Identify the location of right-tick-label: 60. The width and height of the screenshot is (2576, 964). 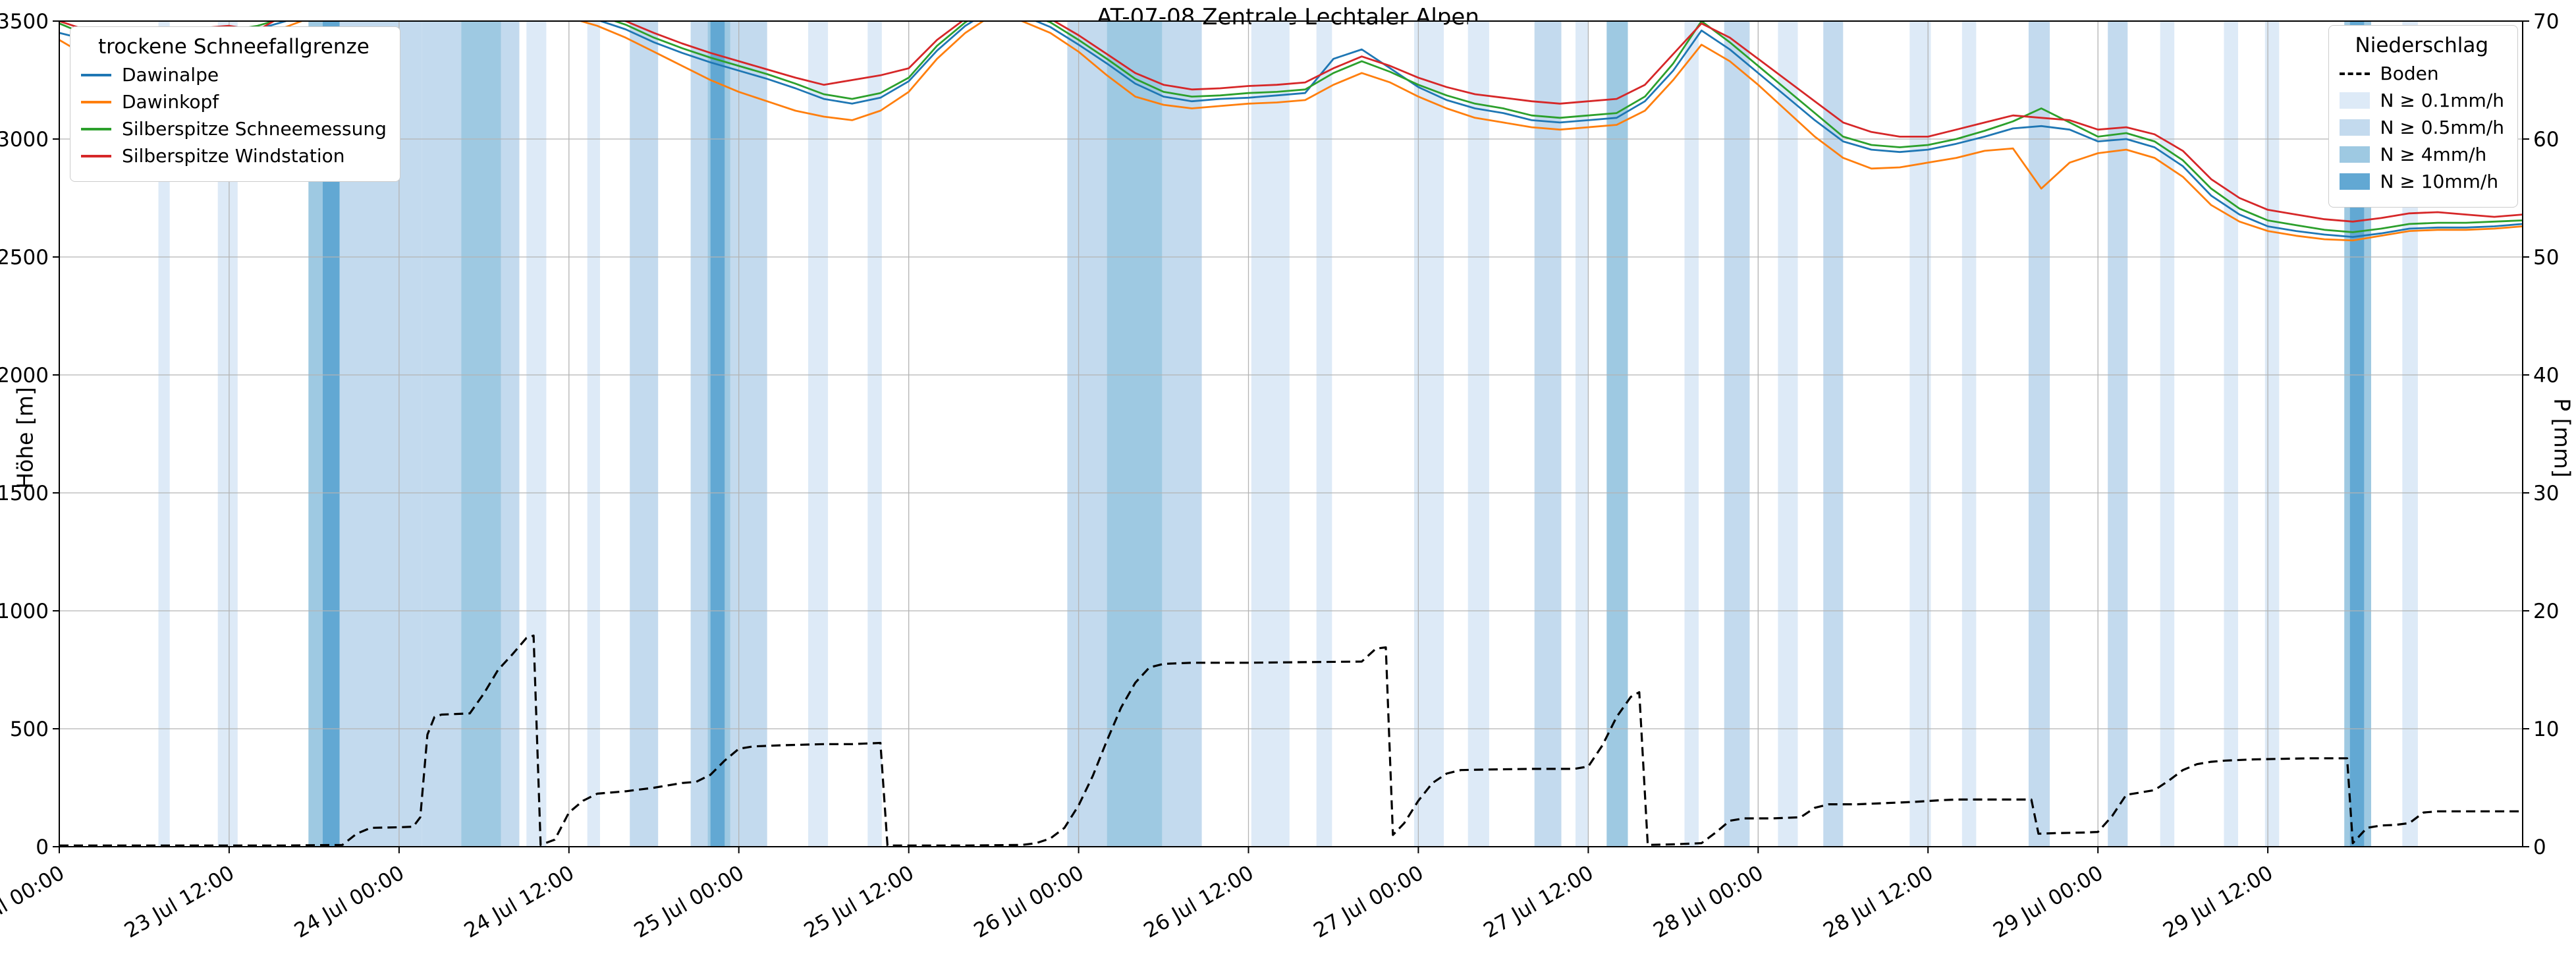
(2546, 140).